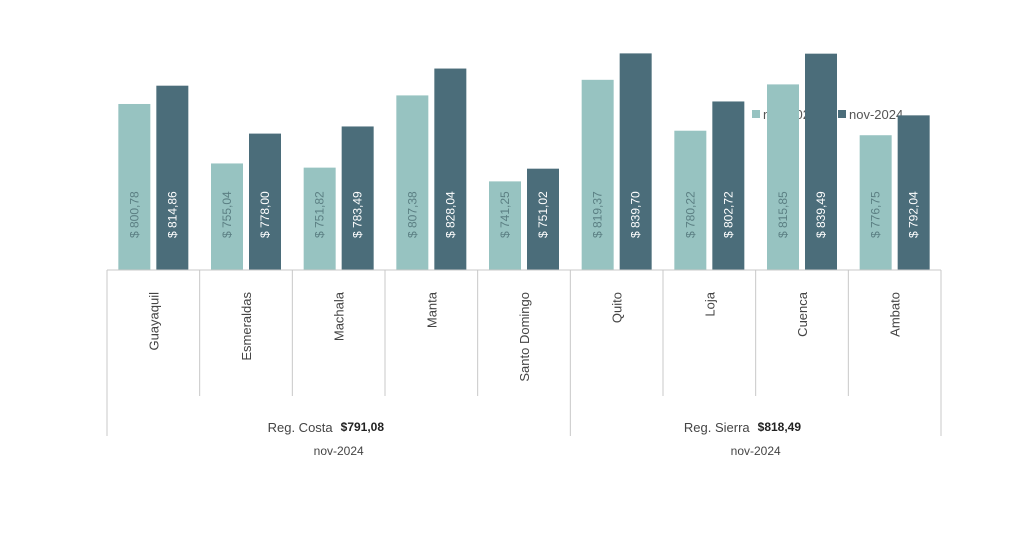 This screenshot has height=549, width=1024. I want to click on category-label: Loja, so click(709, 303).